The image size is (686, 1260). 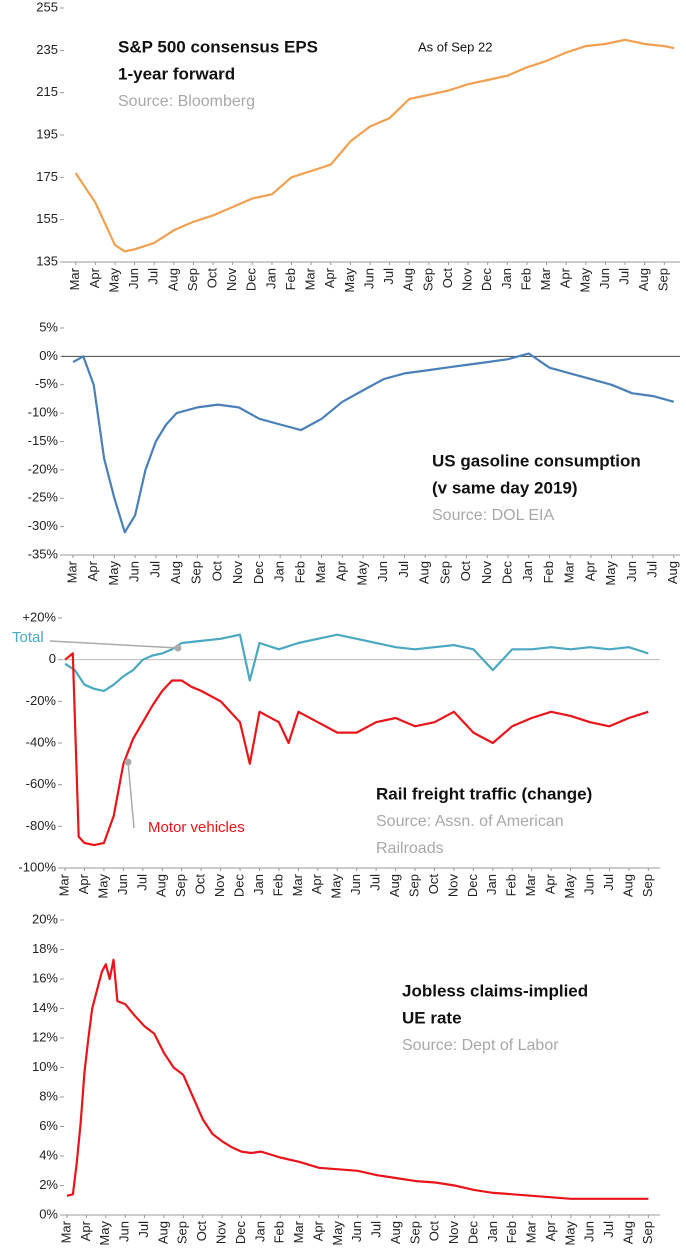 What do you see at coordinates (47, 176) in the screenshot?
I see `y-tick-label: 175` at bounding box center [47, 176].